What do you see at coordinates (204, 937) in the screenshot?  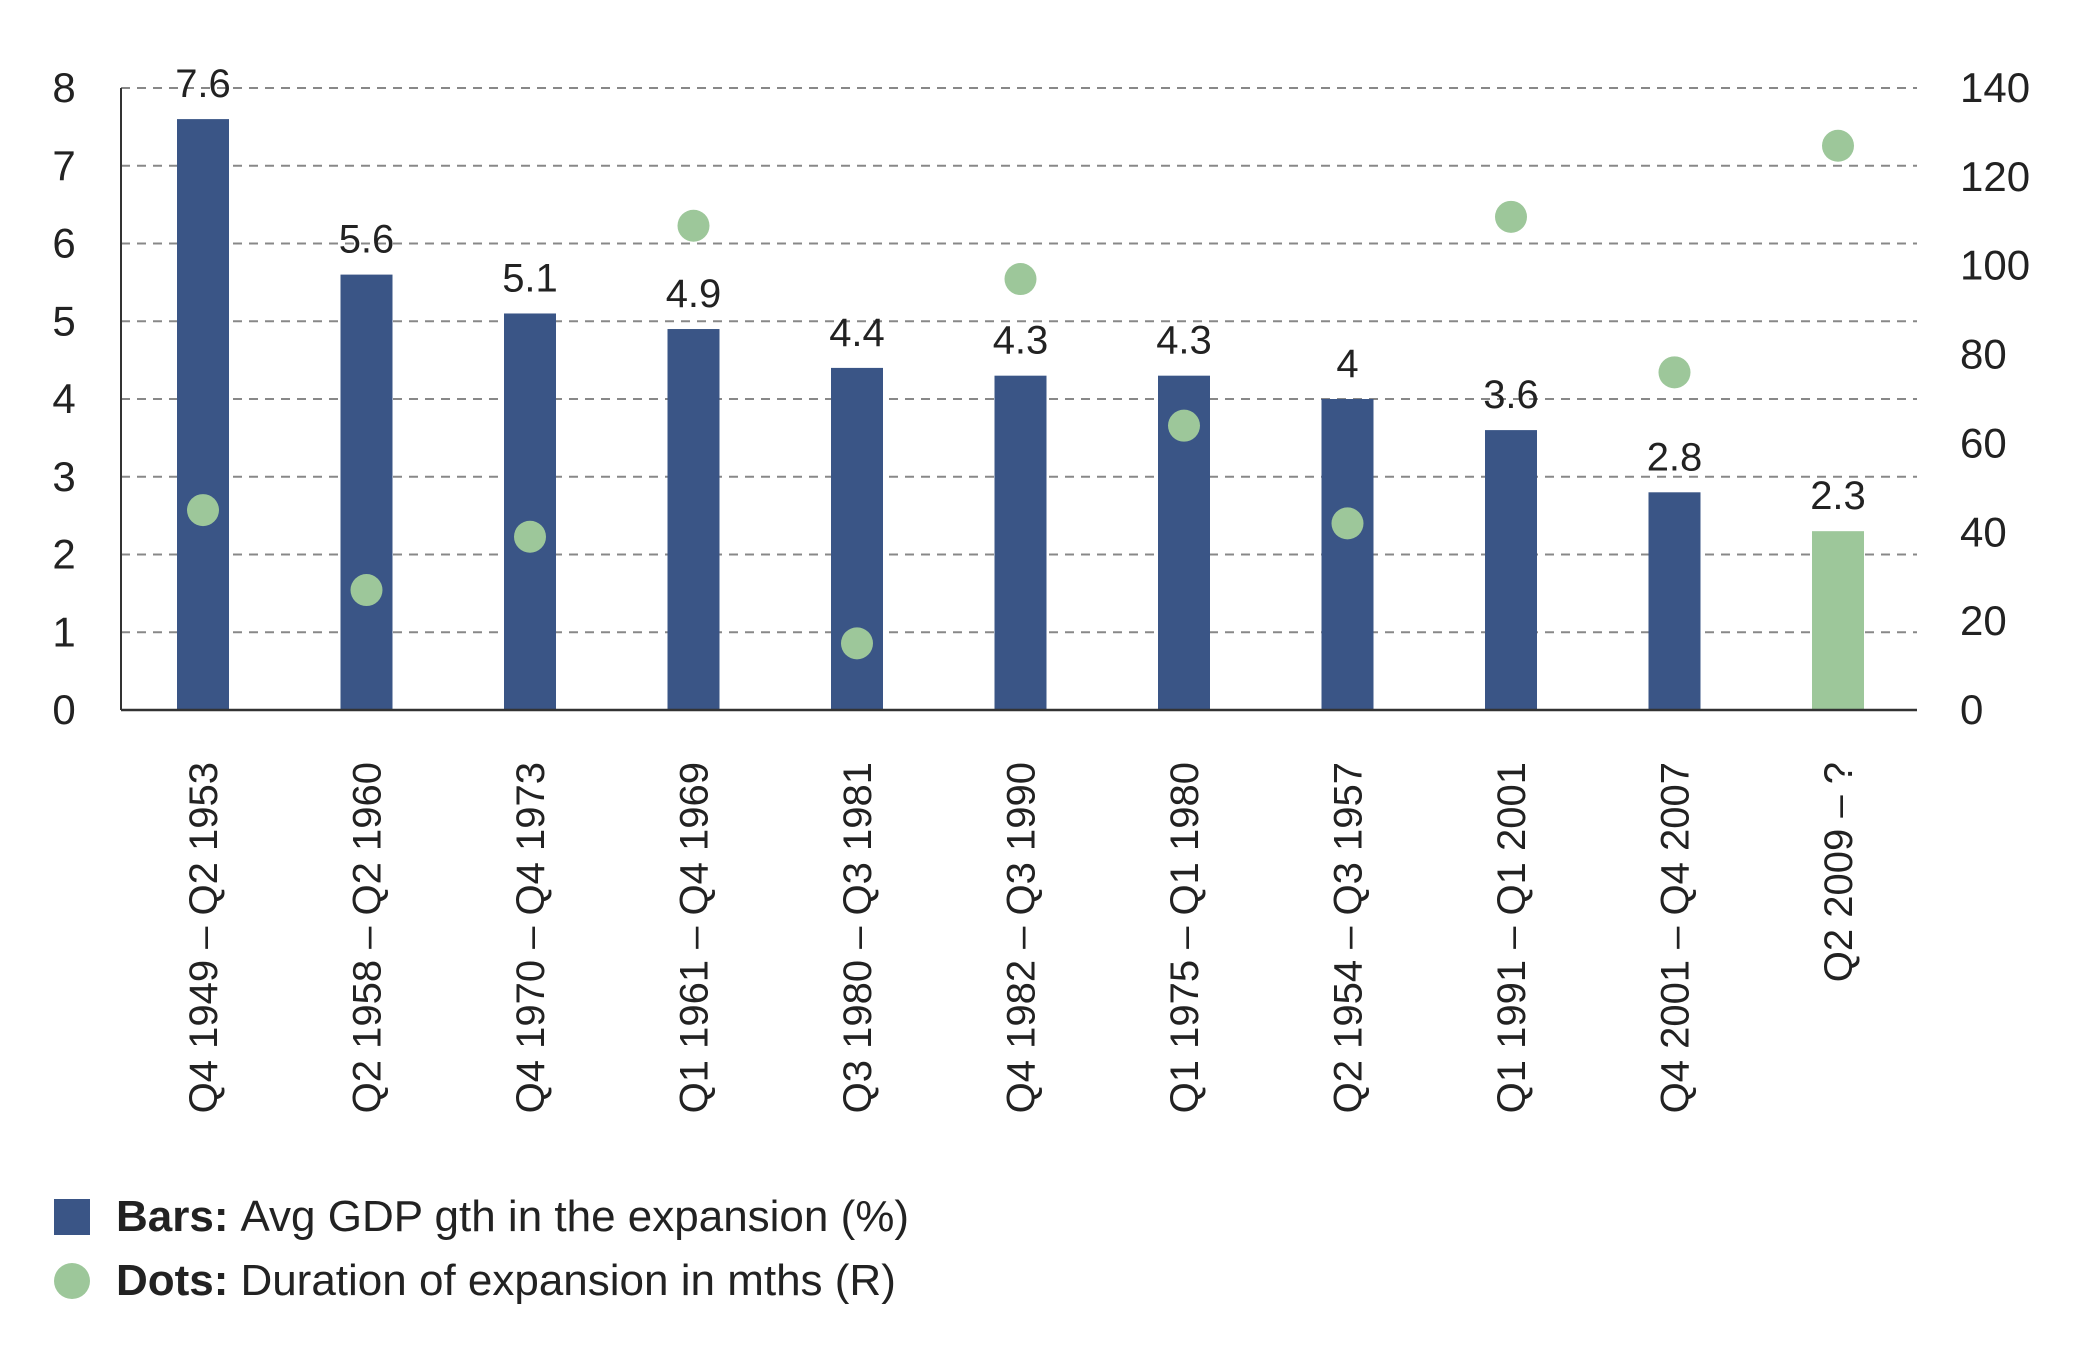 I see `category-label: Q4 1949 – Q2 1953` at bounding box center [204, 937].